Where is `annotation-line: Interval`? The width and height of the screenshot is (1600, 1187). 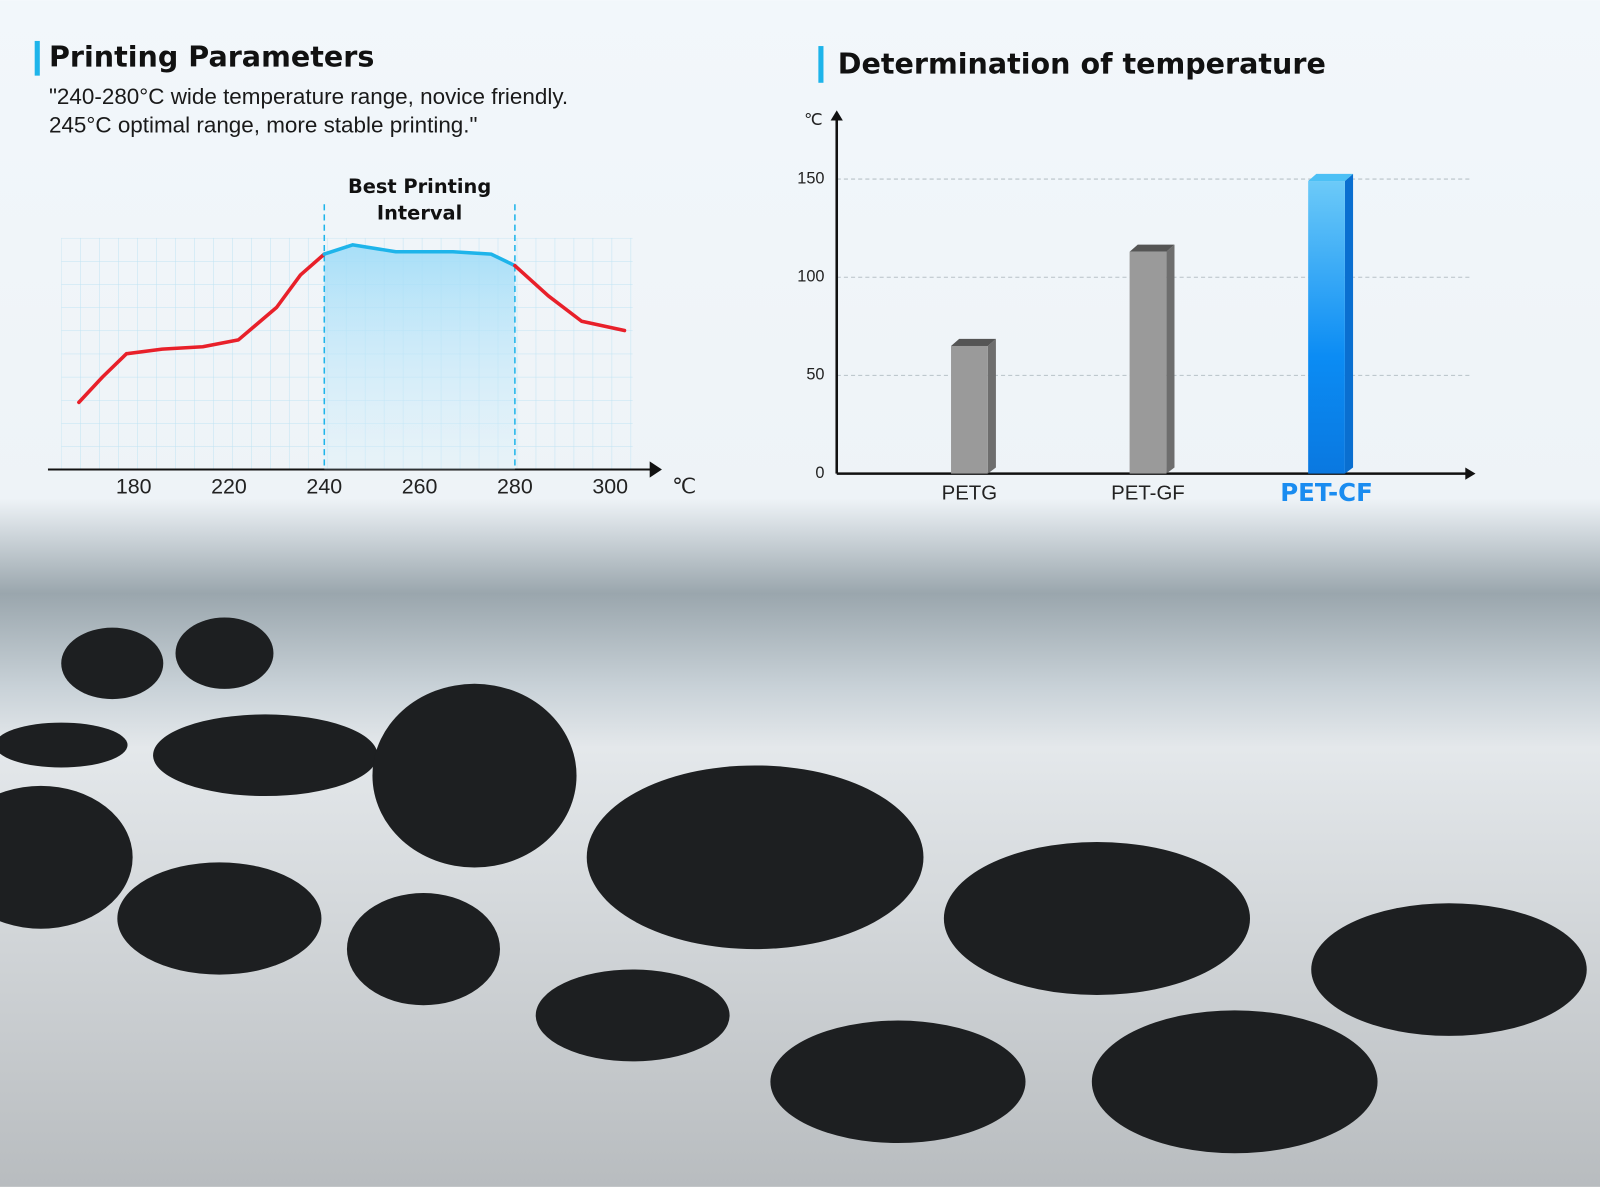
annotation-line: Interval is located at coordinates (419, 212).